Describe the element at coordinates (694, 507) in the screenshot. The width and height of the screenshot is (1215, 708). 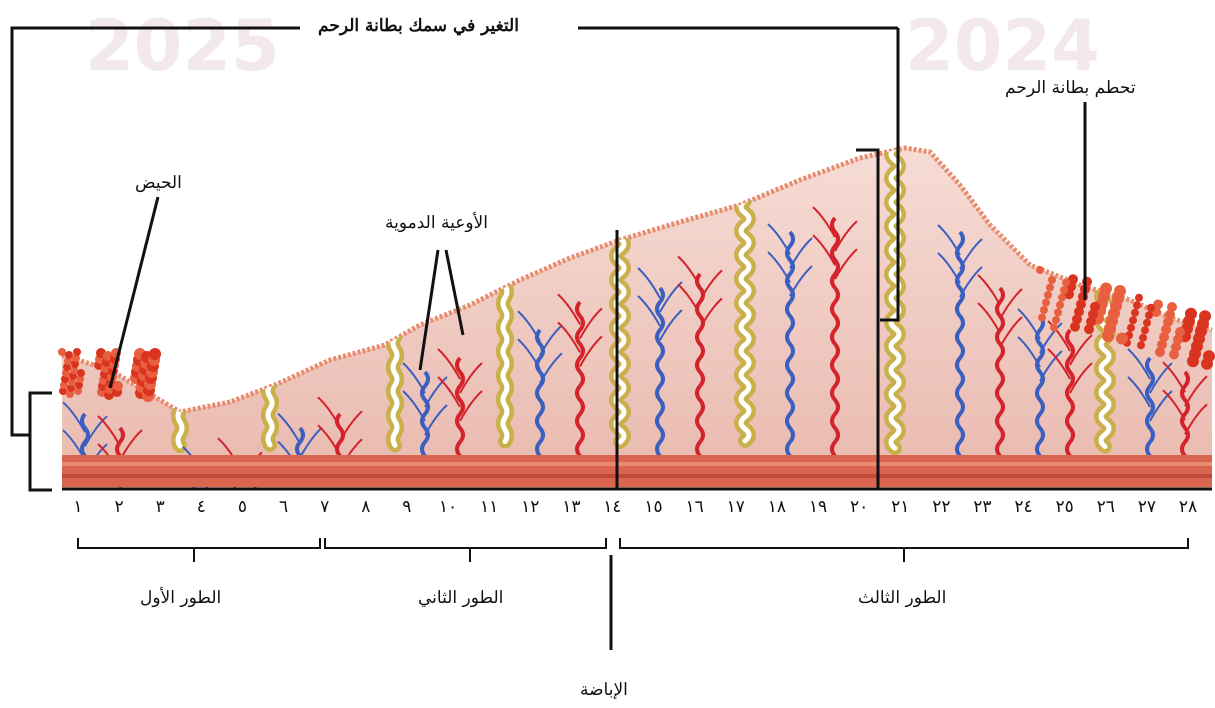
I see `day-number: ١٦` at that location.